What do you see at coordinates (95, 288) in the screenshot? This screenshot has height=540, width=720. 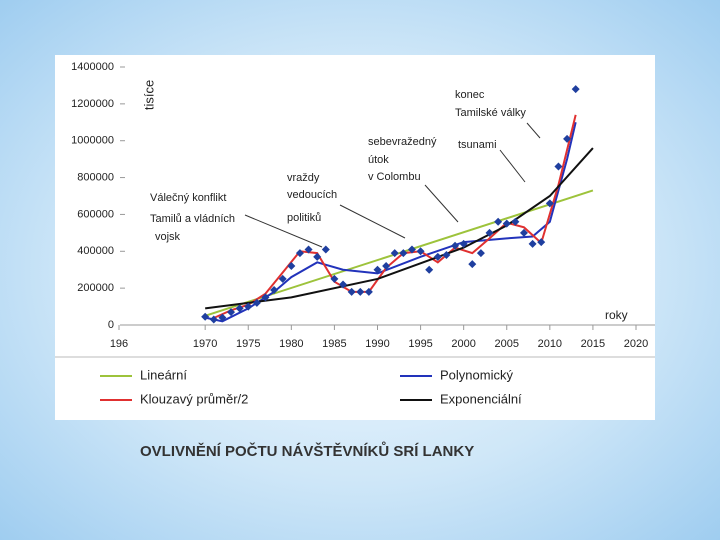 I see `y-tick-label: 200000` at bounding box center [95, 288].